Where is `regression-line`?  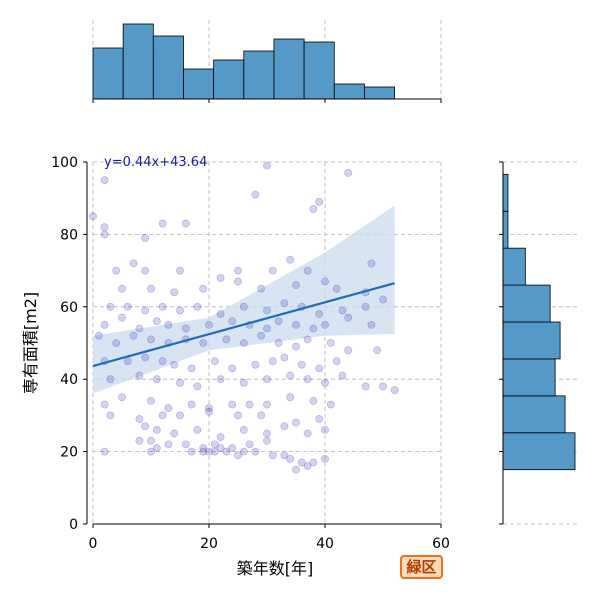
regression-line is located at coordinates (243, 325).